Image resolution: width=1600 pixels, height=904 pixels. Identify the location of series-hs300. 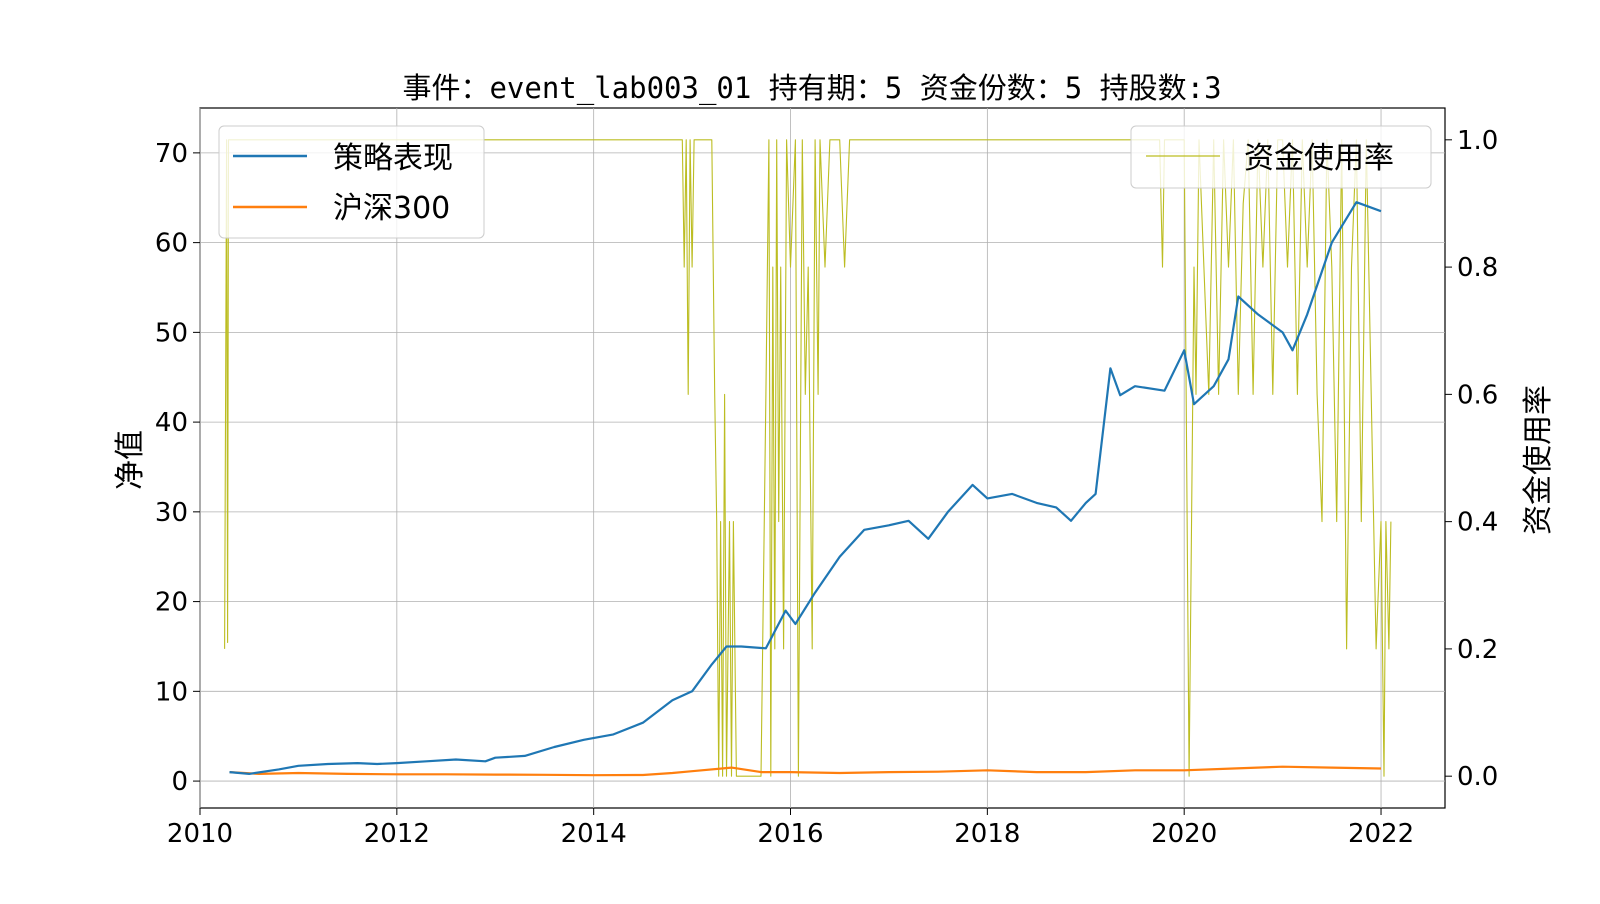
(805, 771).